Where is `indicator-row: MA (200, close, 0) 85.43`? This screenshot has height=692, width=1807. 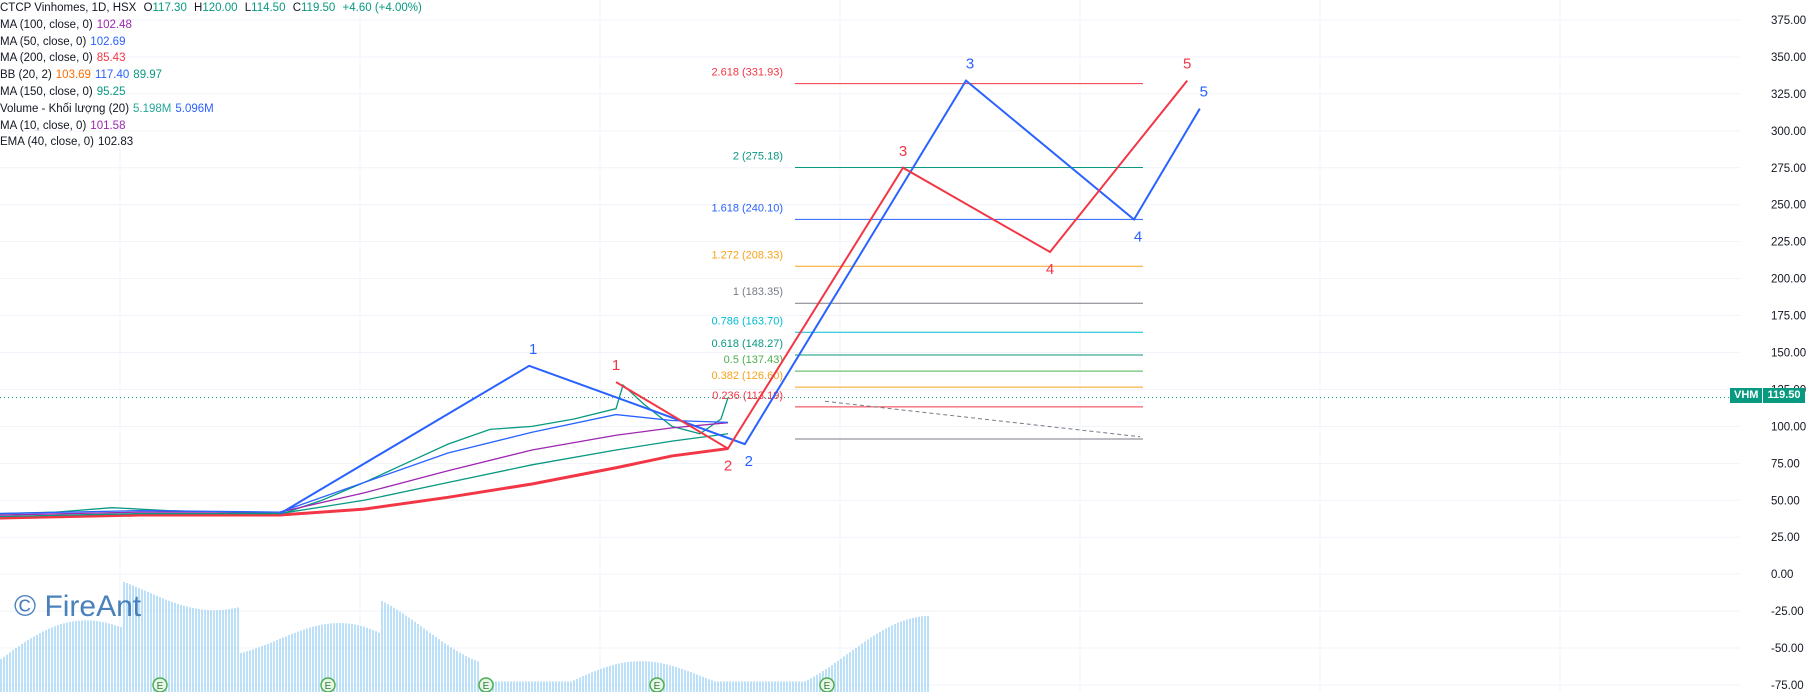 indicator-row: MA (200, close, 0) 85.43 is located at coordinates (213, 58).